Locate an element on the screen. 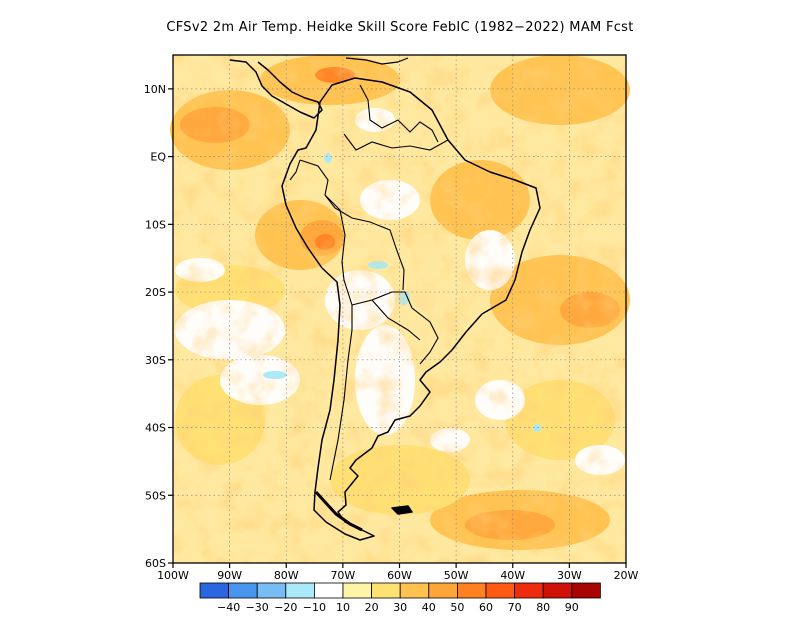 This screenshot has width=800, height=618. colorbar-label: 20 is located at coordinates (372, 607).